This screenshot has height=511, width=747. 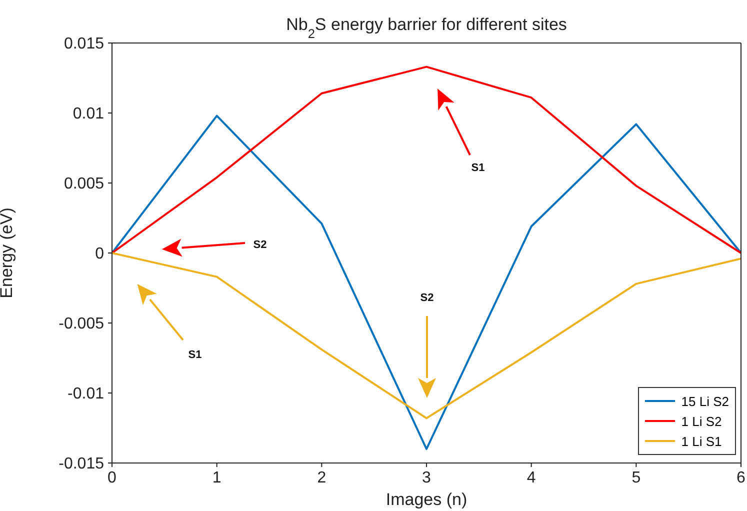 I want to click on x-tick-label: 4, so click(x=531, y=477).